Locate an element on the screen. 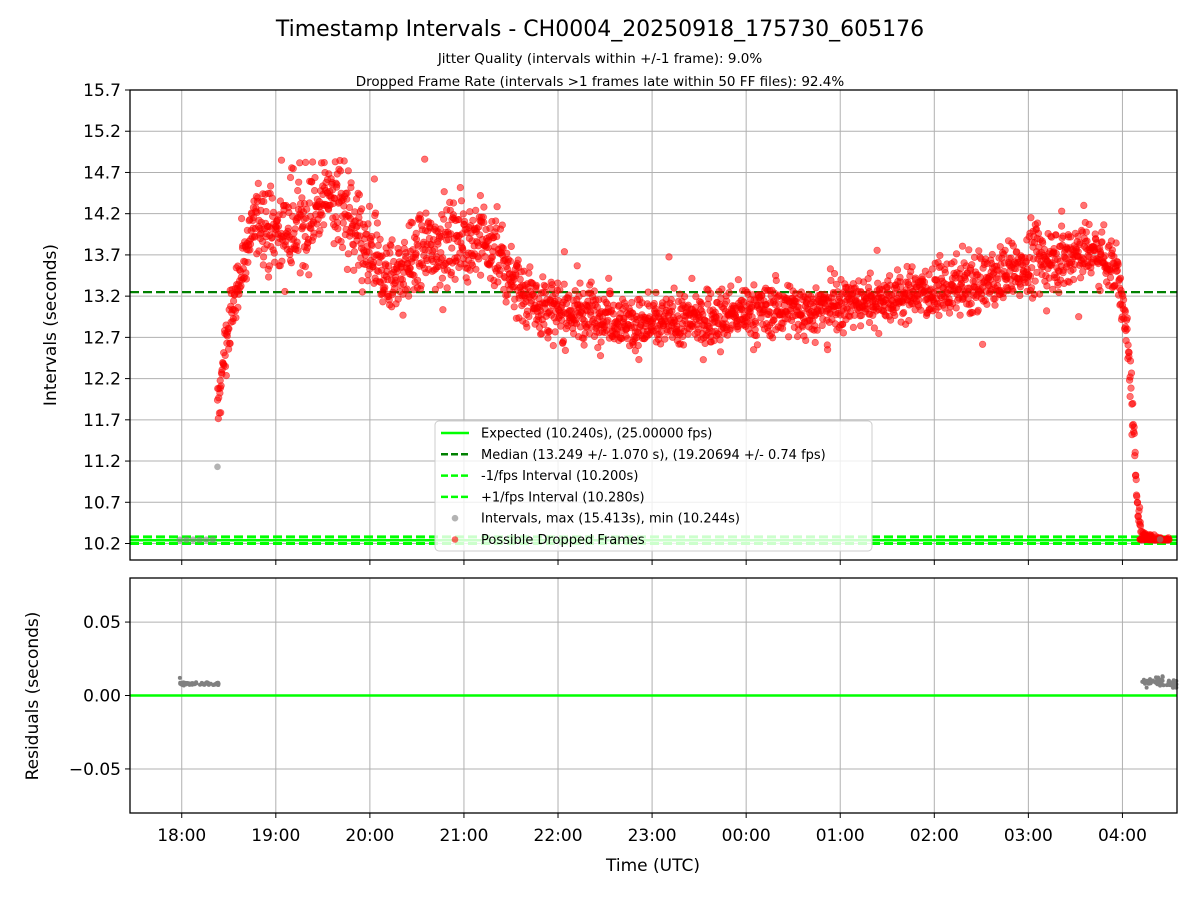  x-tick-label: 23:00 is located at coordinates (652, 836).